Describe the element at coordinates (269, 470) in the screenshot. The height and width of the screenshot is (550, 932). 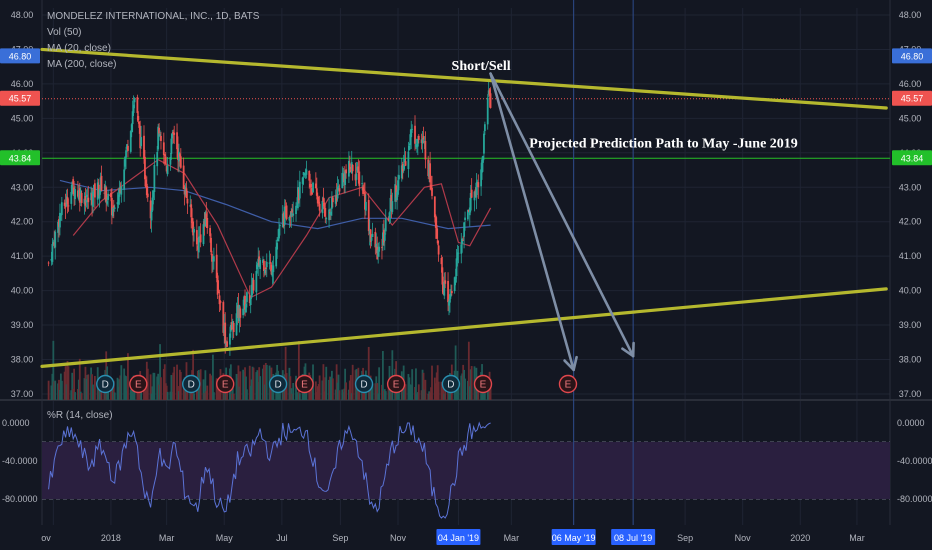
I see `williams-r-line` at that location.